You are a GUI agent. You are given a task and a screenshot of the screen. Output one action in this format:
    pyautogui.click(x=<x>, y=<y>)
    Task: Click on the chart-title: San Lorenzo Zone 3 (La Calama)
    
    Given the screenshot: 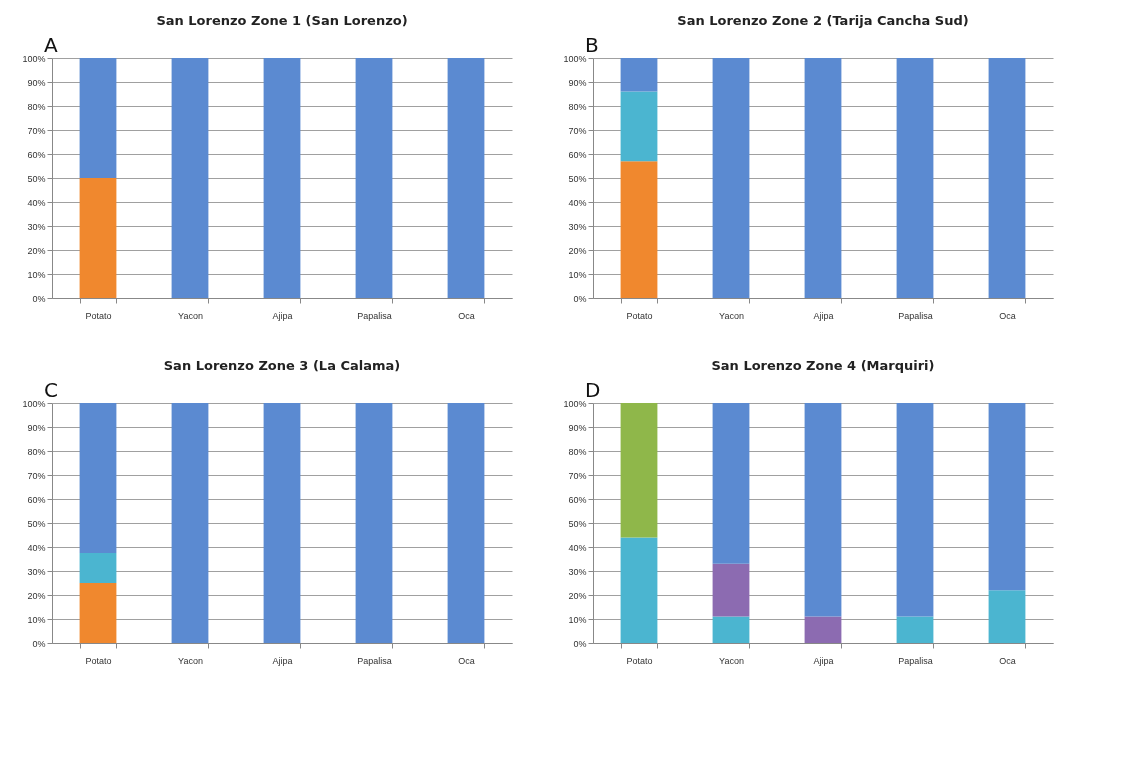 What is the action you would take?
    pyautogui.click(x=282, y=365)
    